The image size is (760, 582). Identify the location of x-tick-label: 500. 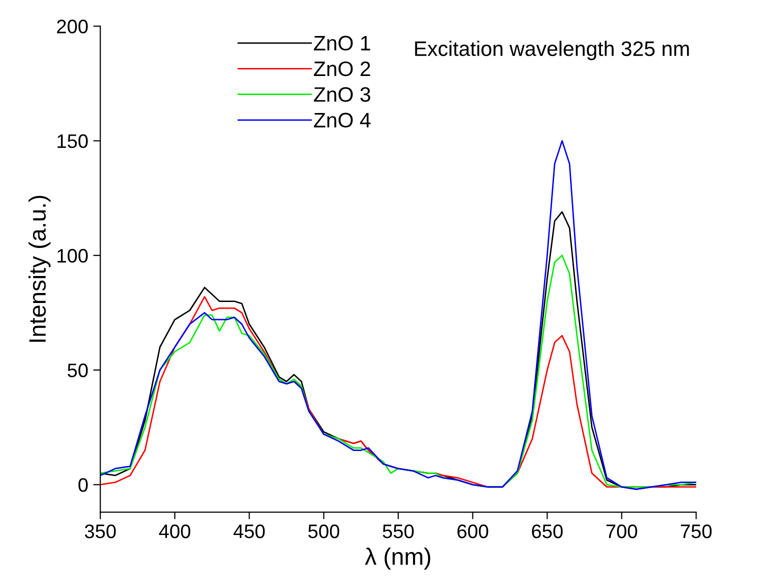
(324, 531).